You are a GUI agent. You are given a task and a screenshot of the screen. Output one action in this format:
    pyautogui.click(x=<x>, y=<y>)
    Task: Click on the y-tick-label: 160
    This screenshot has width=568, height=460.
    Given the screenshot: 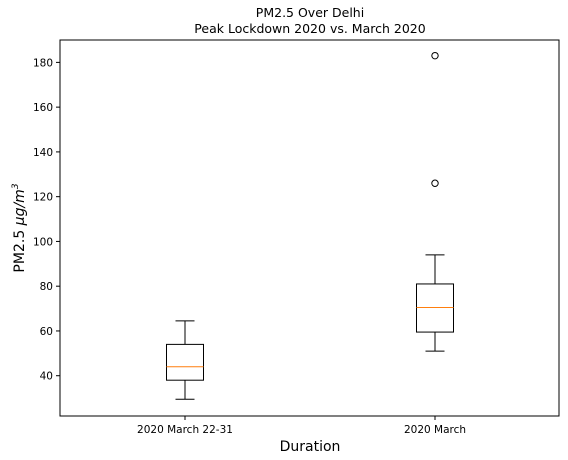 What is the action you would take?
    pyautogui.click(x=43, y=108)
    